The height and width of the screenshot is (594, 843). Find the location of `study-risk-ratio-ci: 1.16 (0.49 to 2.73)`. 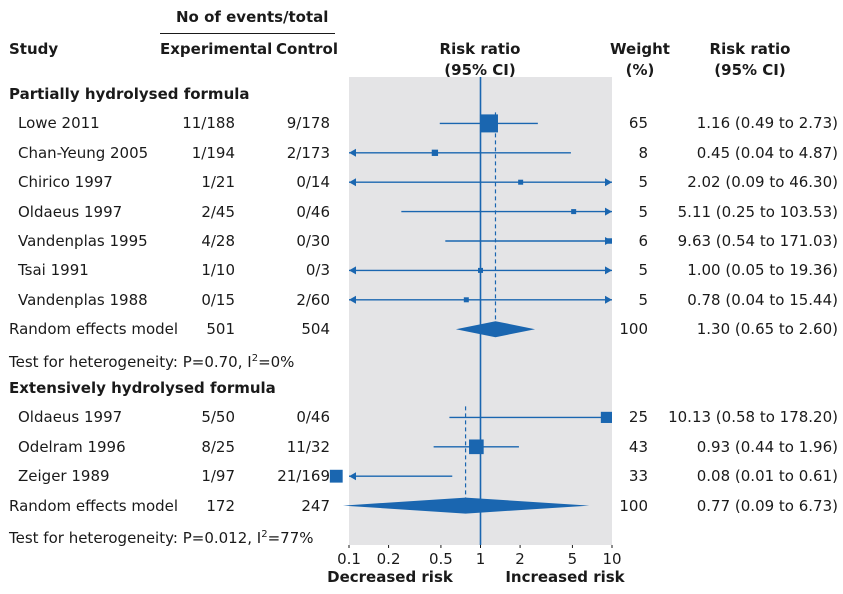

study-risk-ratio-ci: 1.16 (0.49 to 2.73) is located at coordinates (767, 123).